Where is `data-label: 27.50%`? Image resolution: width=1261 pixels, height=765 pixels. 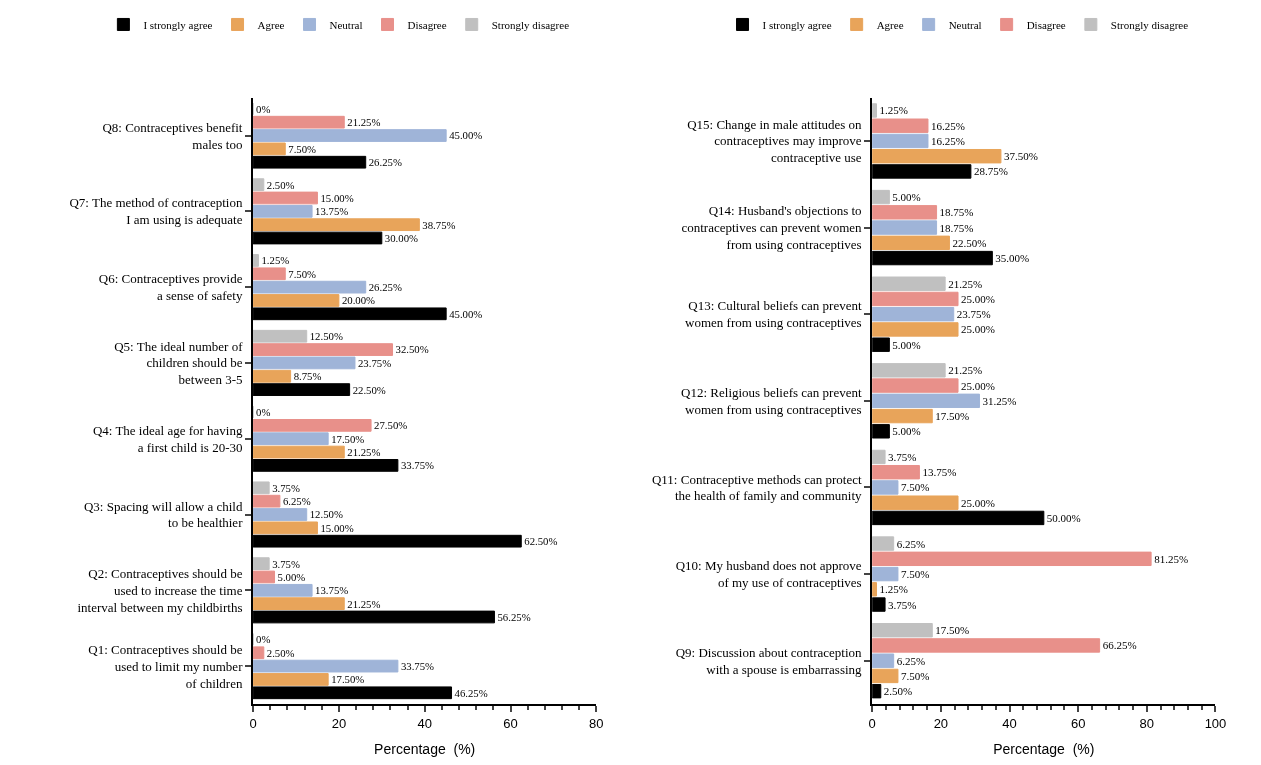 data-label: 27.50% is located at coordinates (391, 425).